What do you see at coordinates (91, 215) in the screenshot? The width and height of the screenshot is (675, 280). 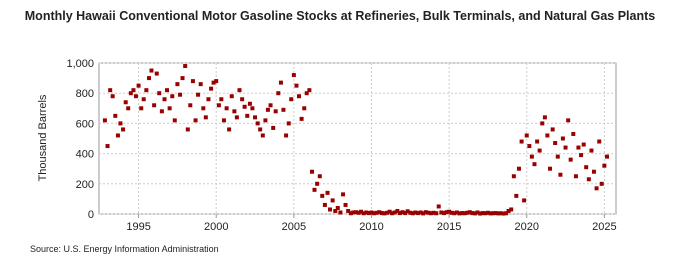 I see `y-tick-label: 0` at bounding box center [91, 215].